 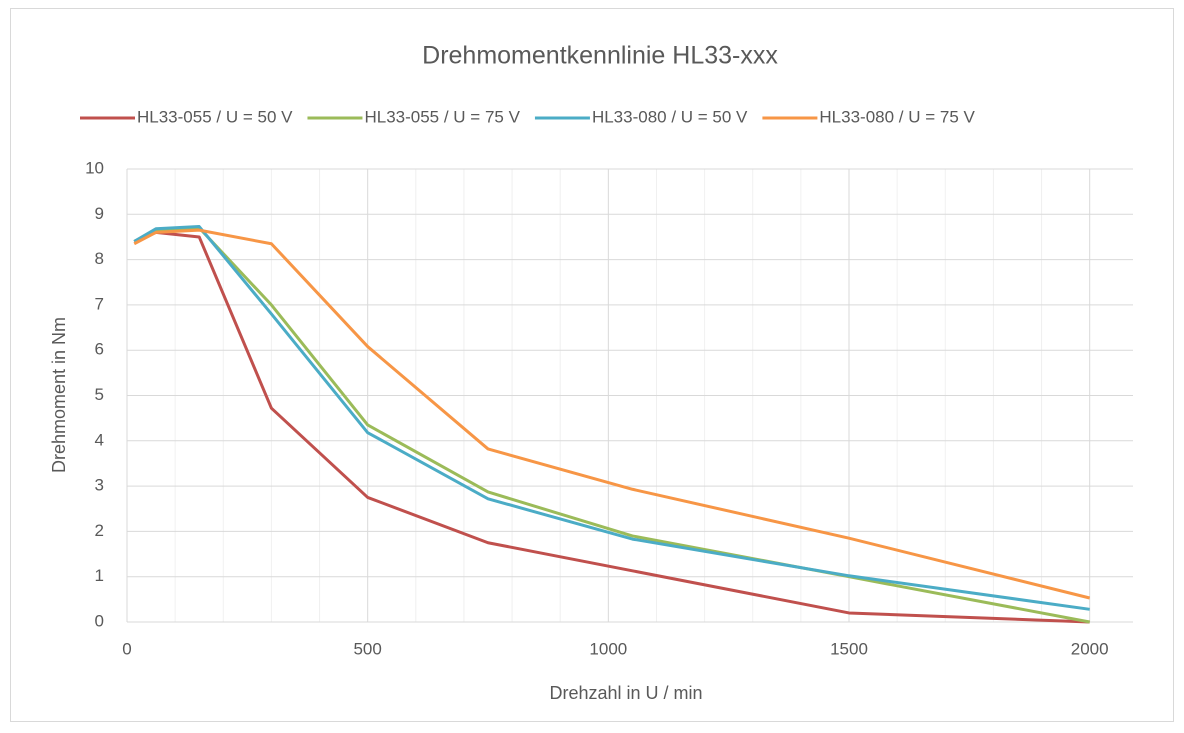 I want to click on x-tick-label: 500, so click(x=367, y=648).